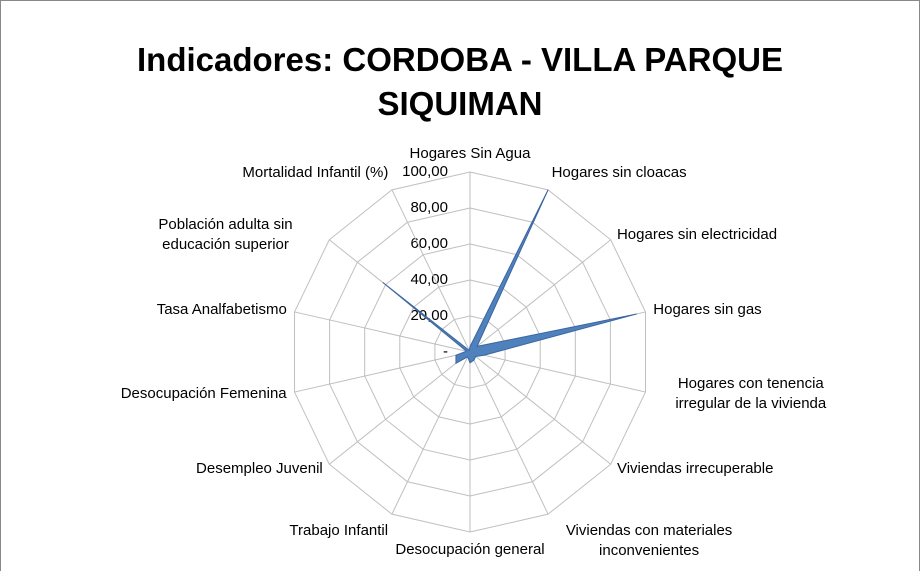 The image size is (920, 571). What do you see at coordinates (697, 234) in the screenshot?
I see `axis-label: Hogares sin electricidad` at bounding box center [697, 234].